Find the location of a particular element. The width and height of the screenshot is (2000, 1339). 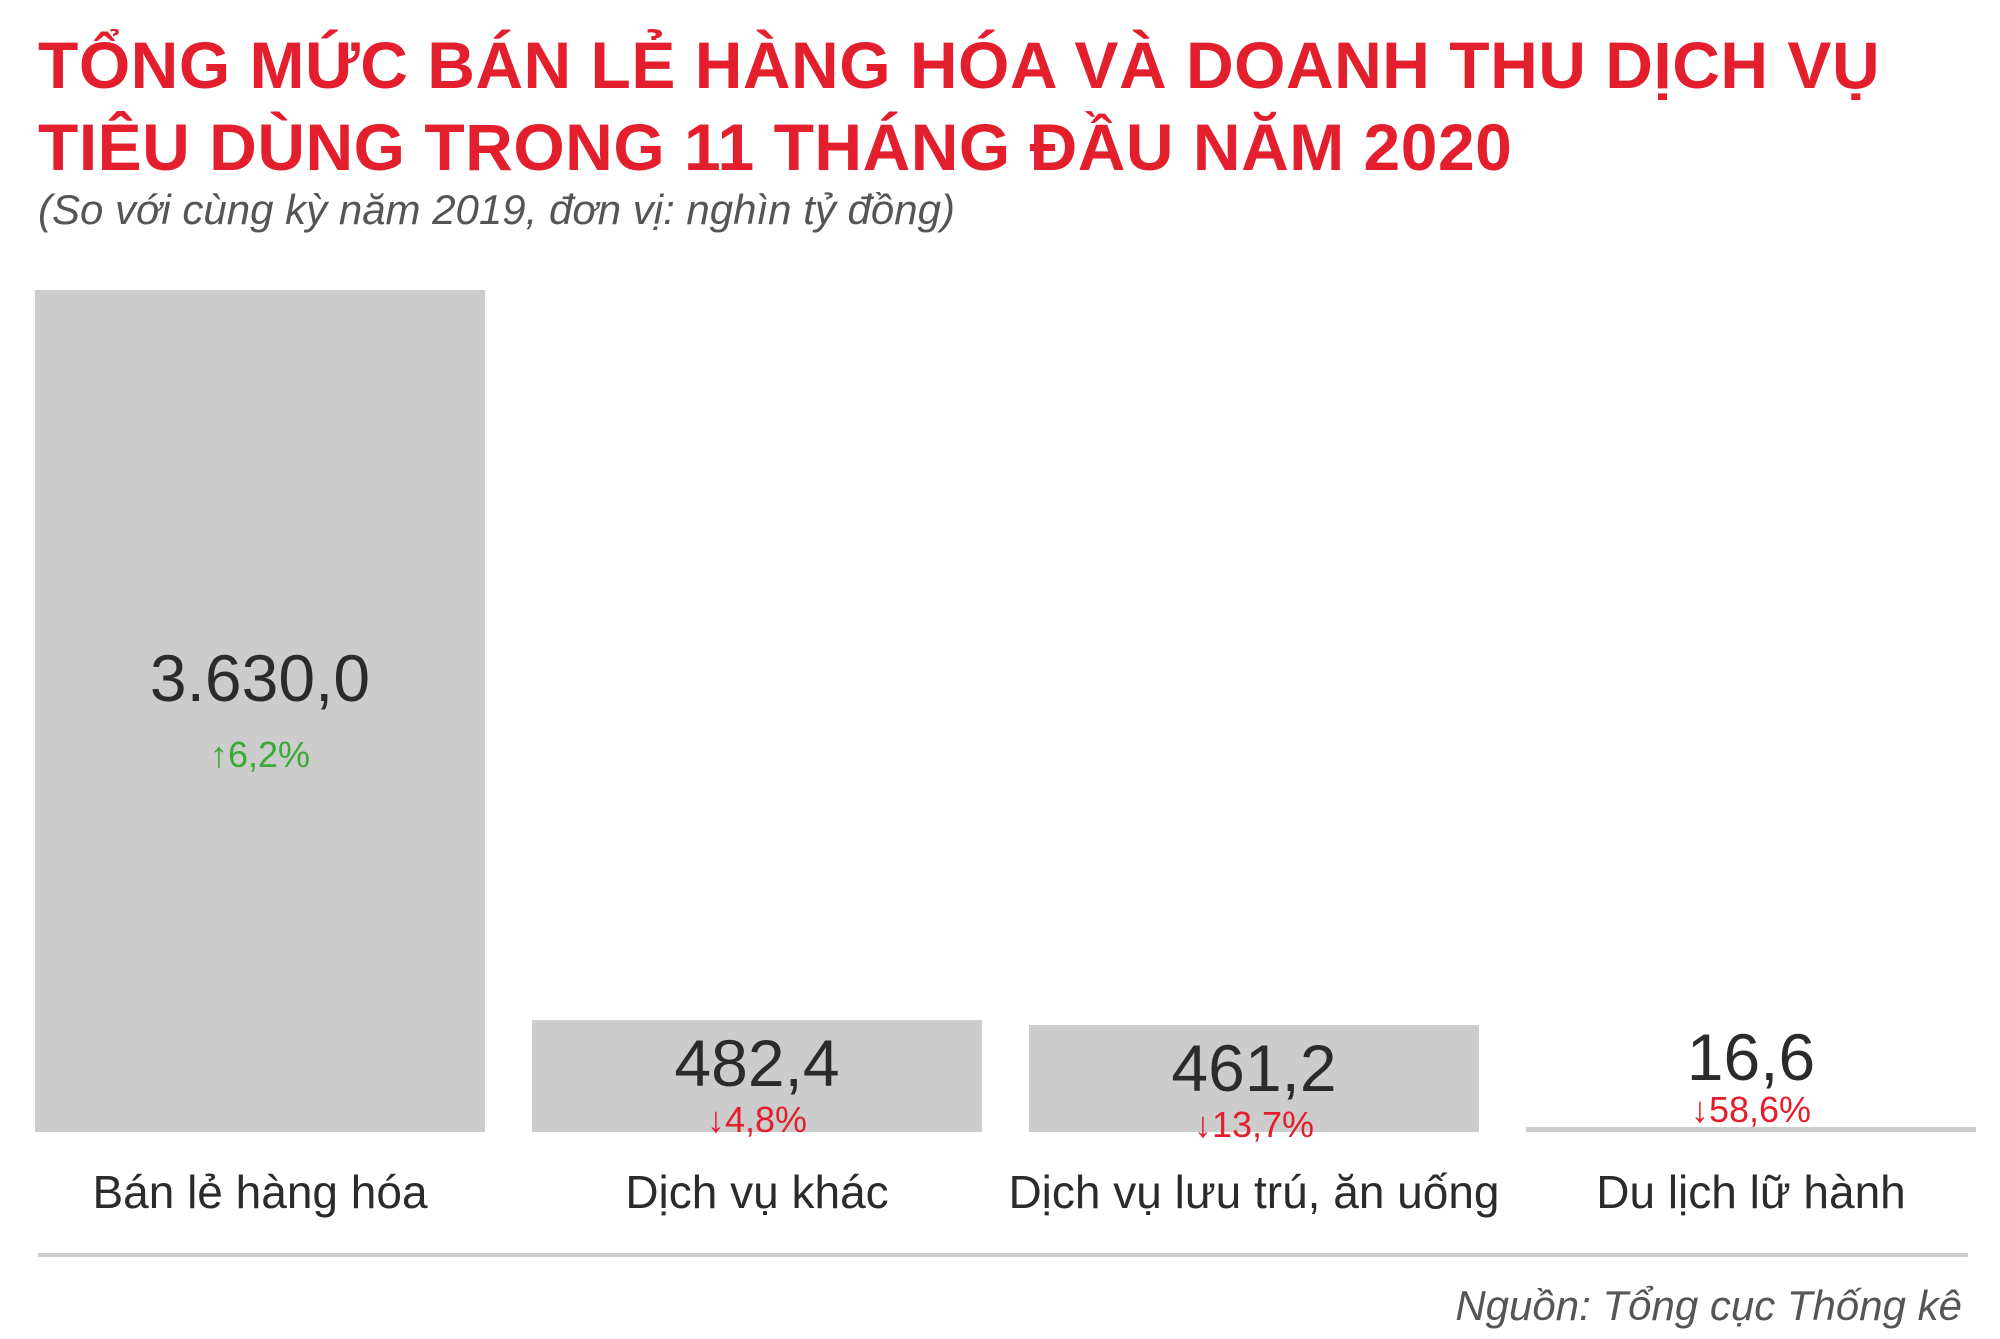

footer-divider is located at coordinates (1003, 1255).